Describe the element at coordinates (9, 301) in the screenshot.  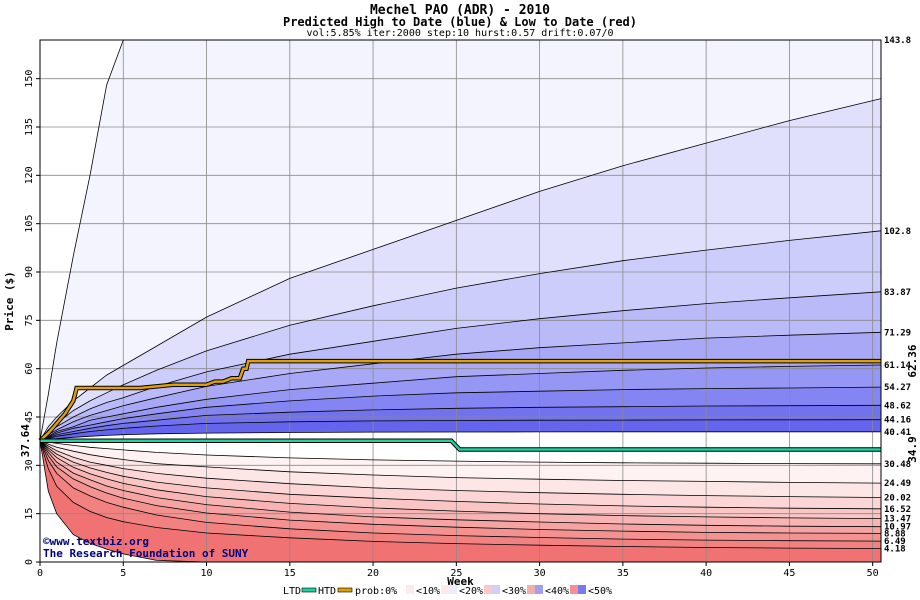
I see `y-axis-title: Price ($)` at that location.